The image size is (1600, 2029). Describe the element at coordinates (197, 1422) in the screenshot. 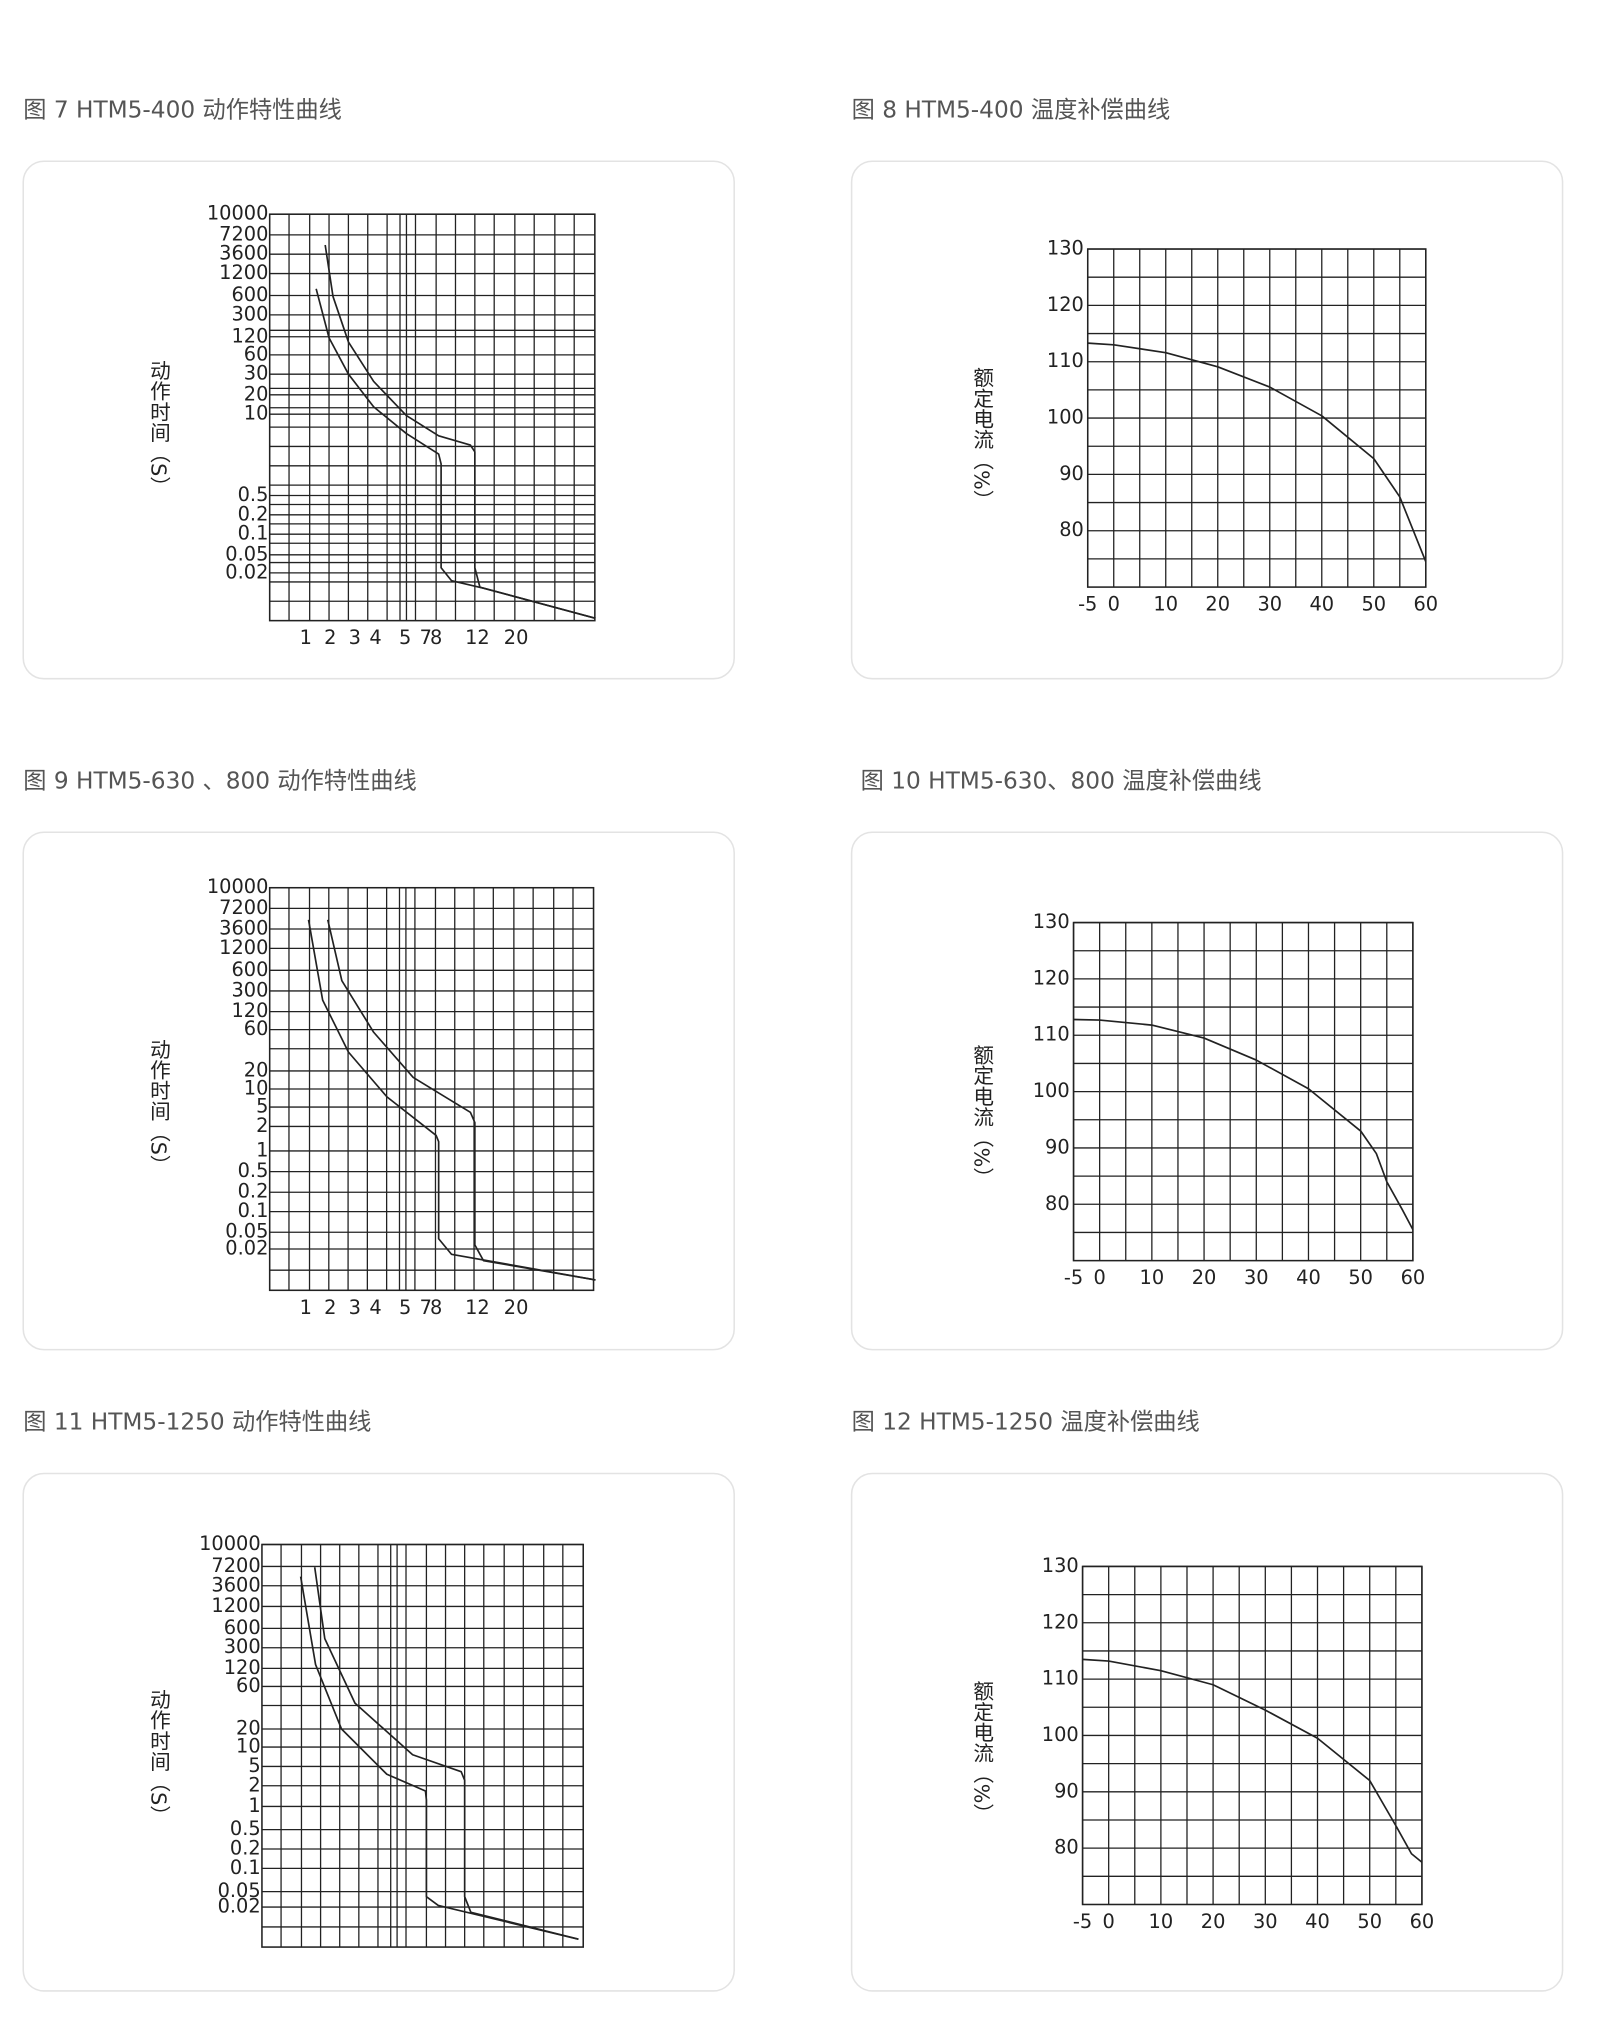

I see `caption: 图 11 HTM5-1250 动作特性曲线` at that location.